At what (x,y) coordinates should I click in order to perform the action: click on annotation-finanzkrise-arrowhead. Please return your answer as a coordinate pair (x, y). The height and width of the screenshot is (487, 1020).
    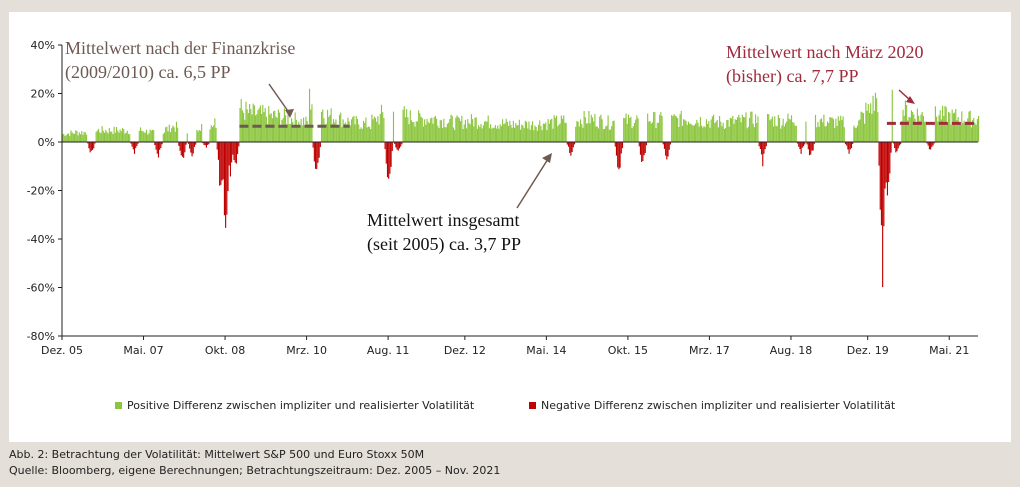
    Looking at the image, I should click on (289, 113).